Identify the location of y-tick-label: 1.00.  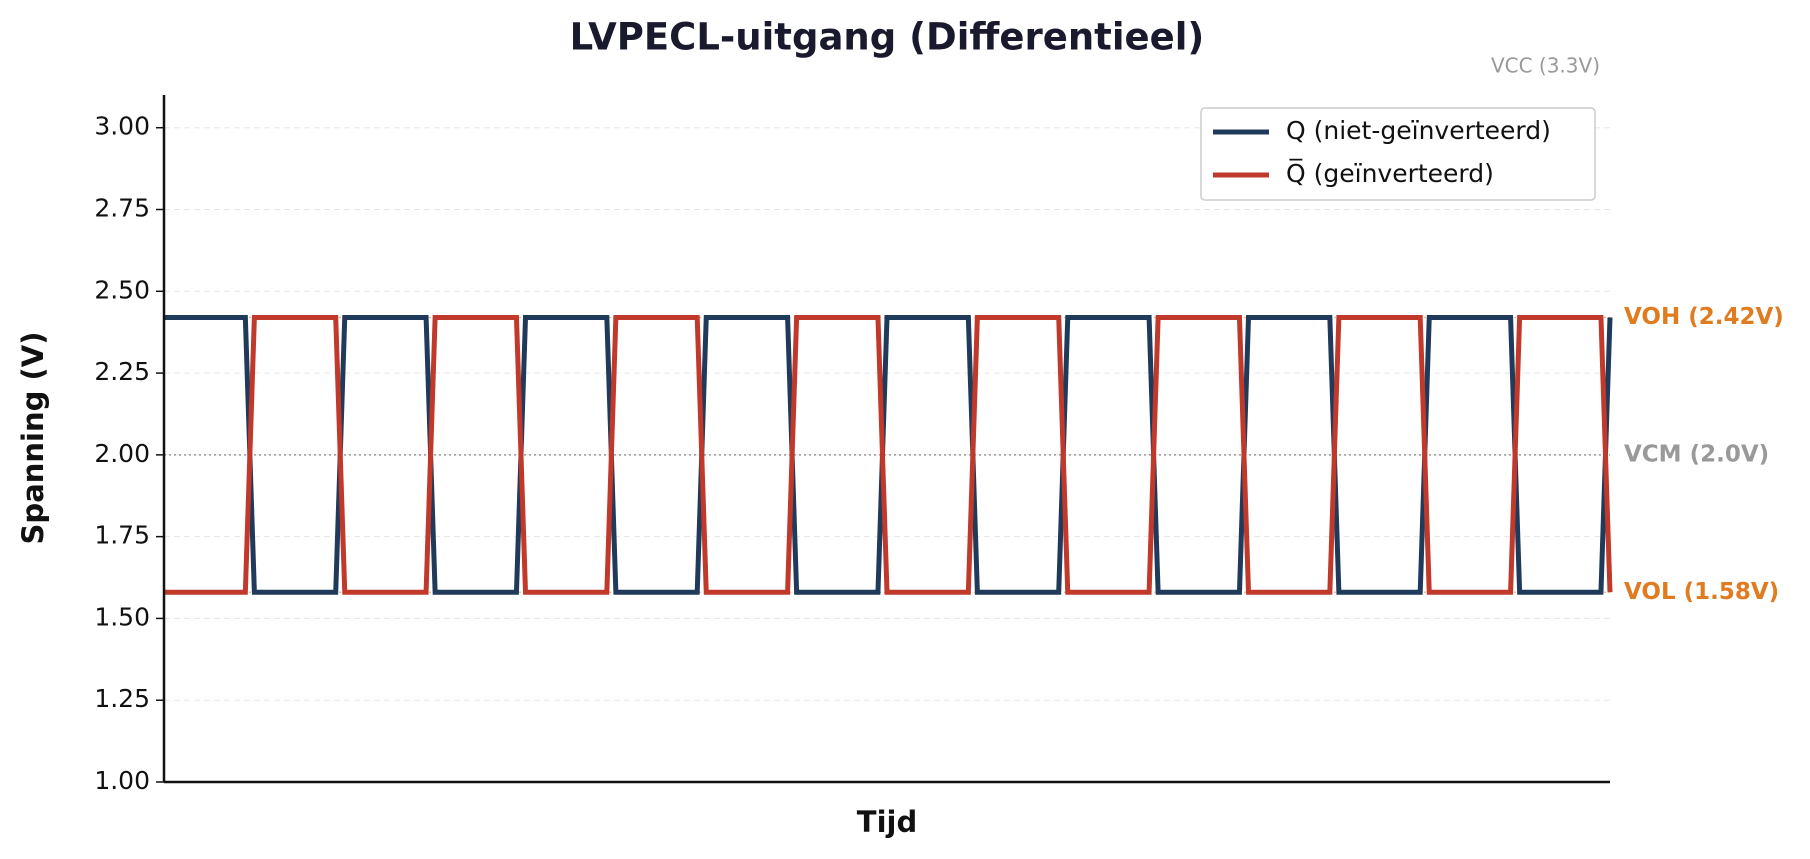
(122, 780).